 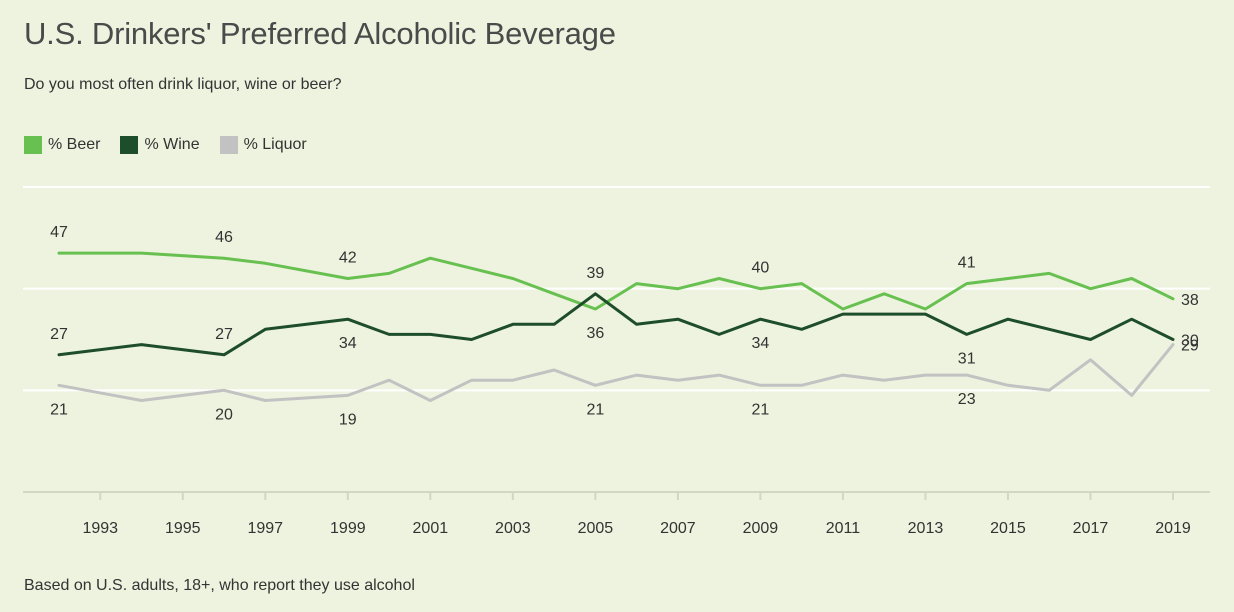 What do you see at coordinates (1190, 341) in the screenshot?
I see `data-label-wine: 30` at bounding box center [1190, 341].